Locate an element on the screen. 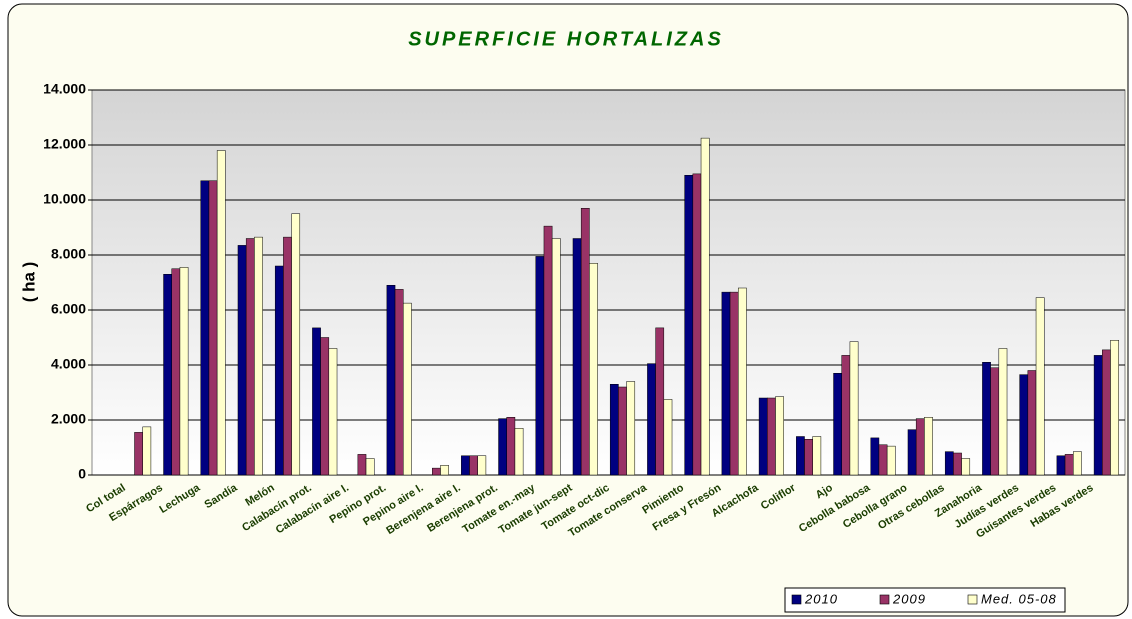 This screenshot has height=619, width=1132. y-tick-label: 14.000 is located at coordinates (64, 89).